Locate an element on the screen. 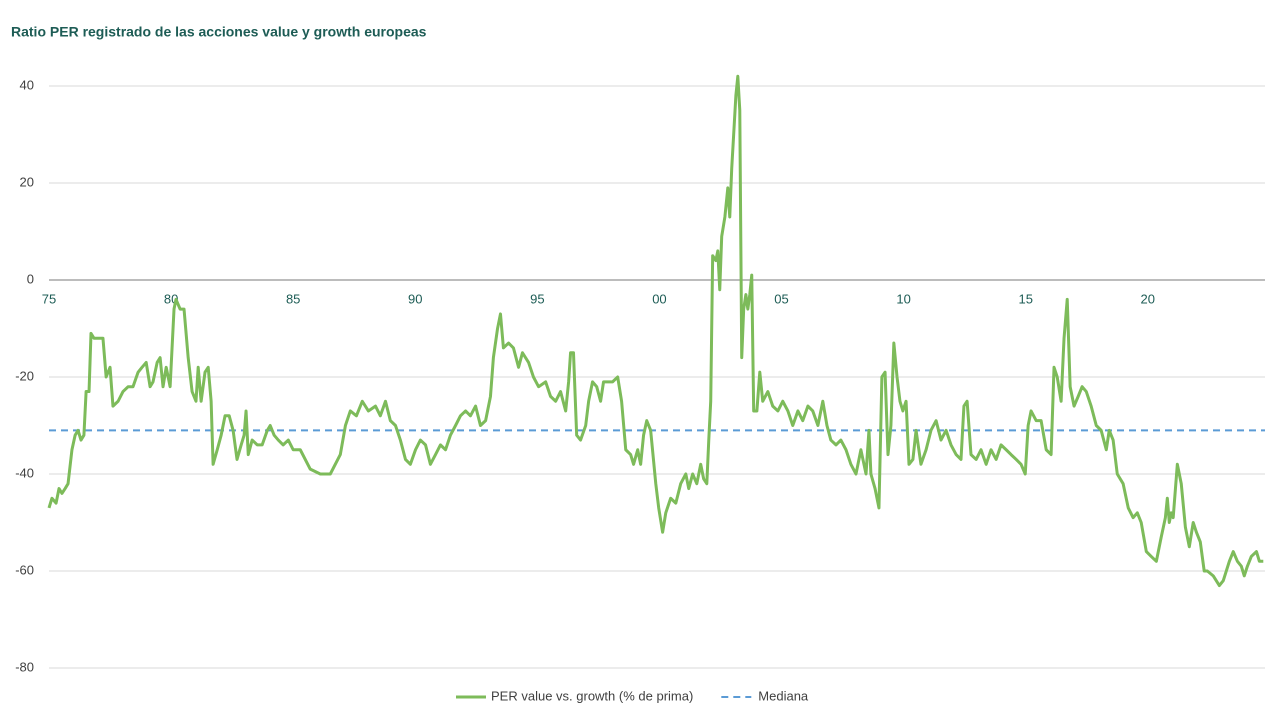 The image size is (1280, 720). x-tick-label: 95 is located at coordinates (537, 298).